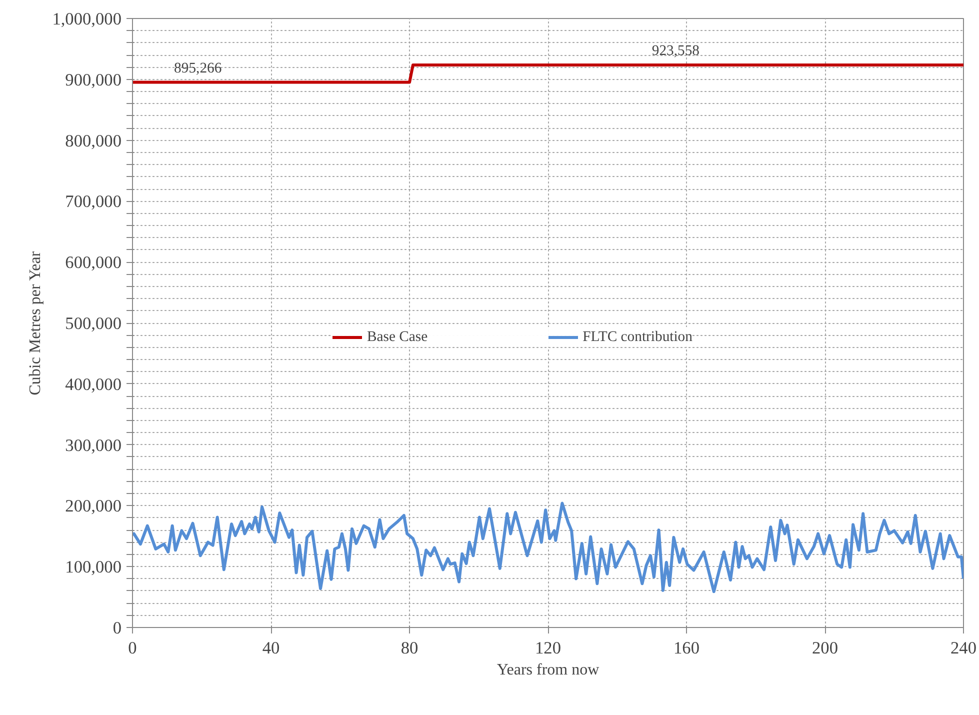 The height and width of the screenshot is (715, 979). What do you see at coordinates (676, 51) in the screenshot?
I see `annotation: 923,558` at bounding box center [676, 51].